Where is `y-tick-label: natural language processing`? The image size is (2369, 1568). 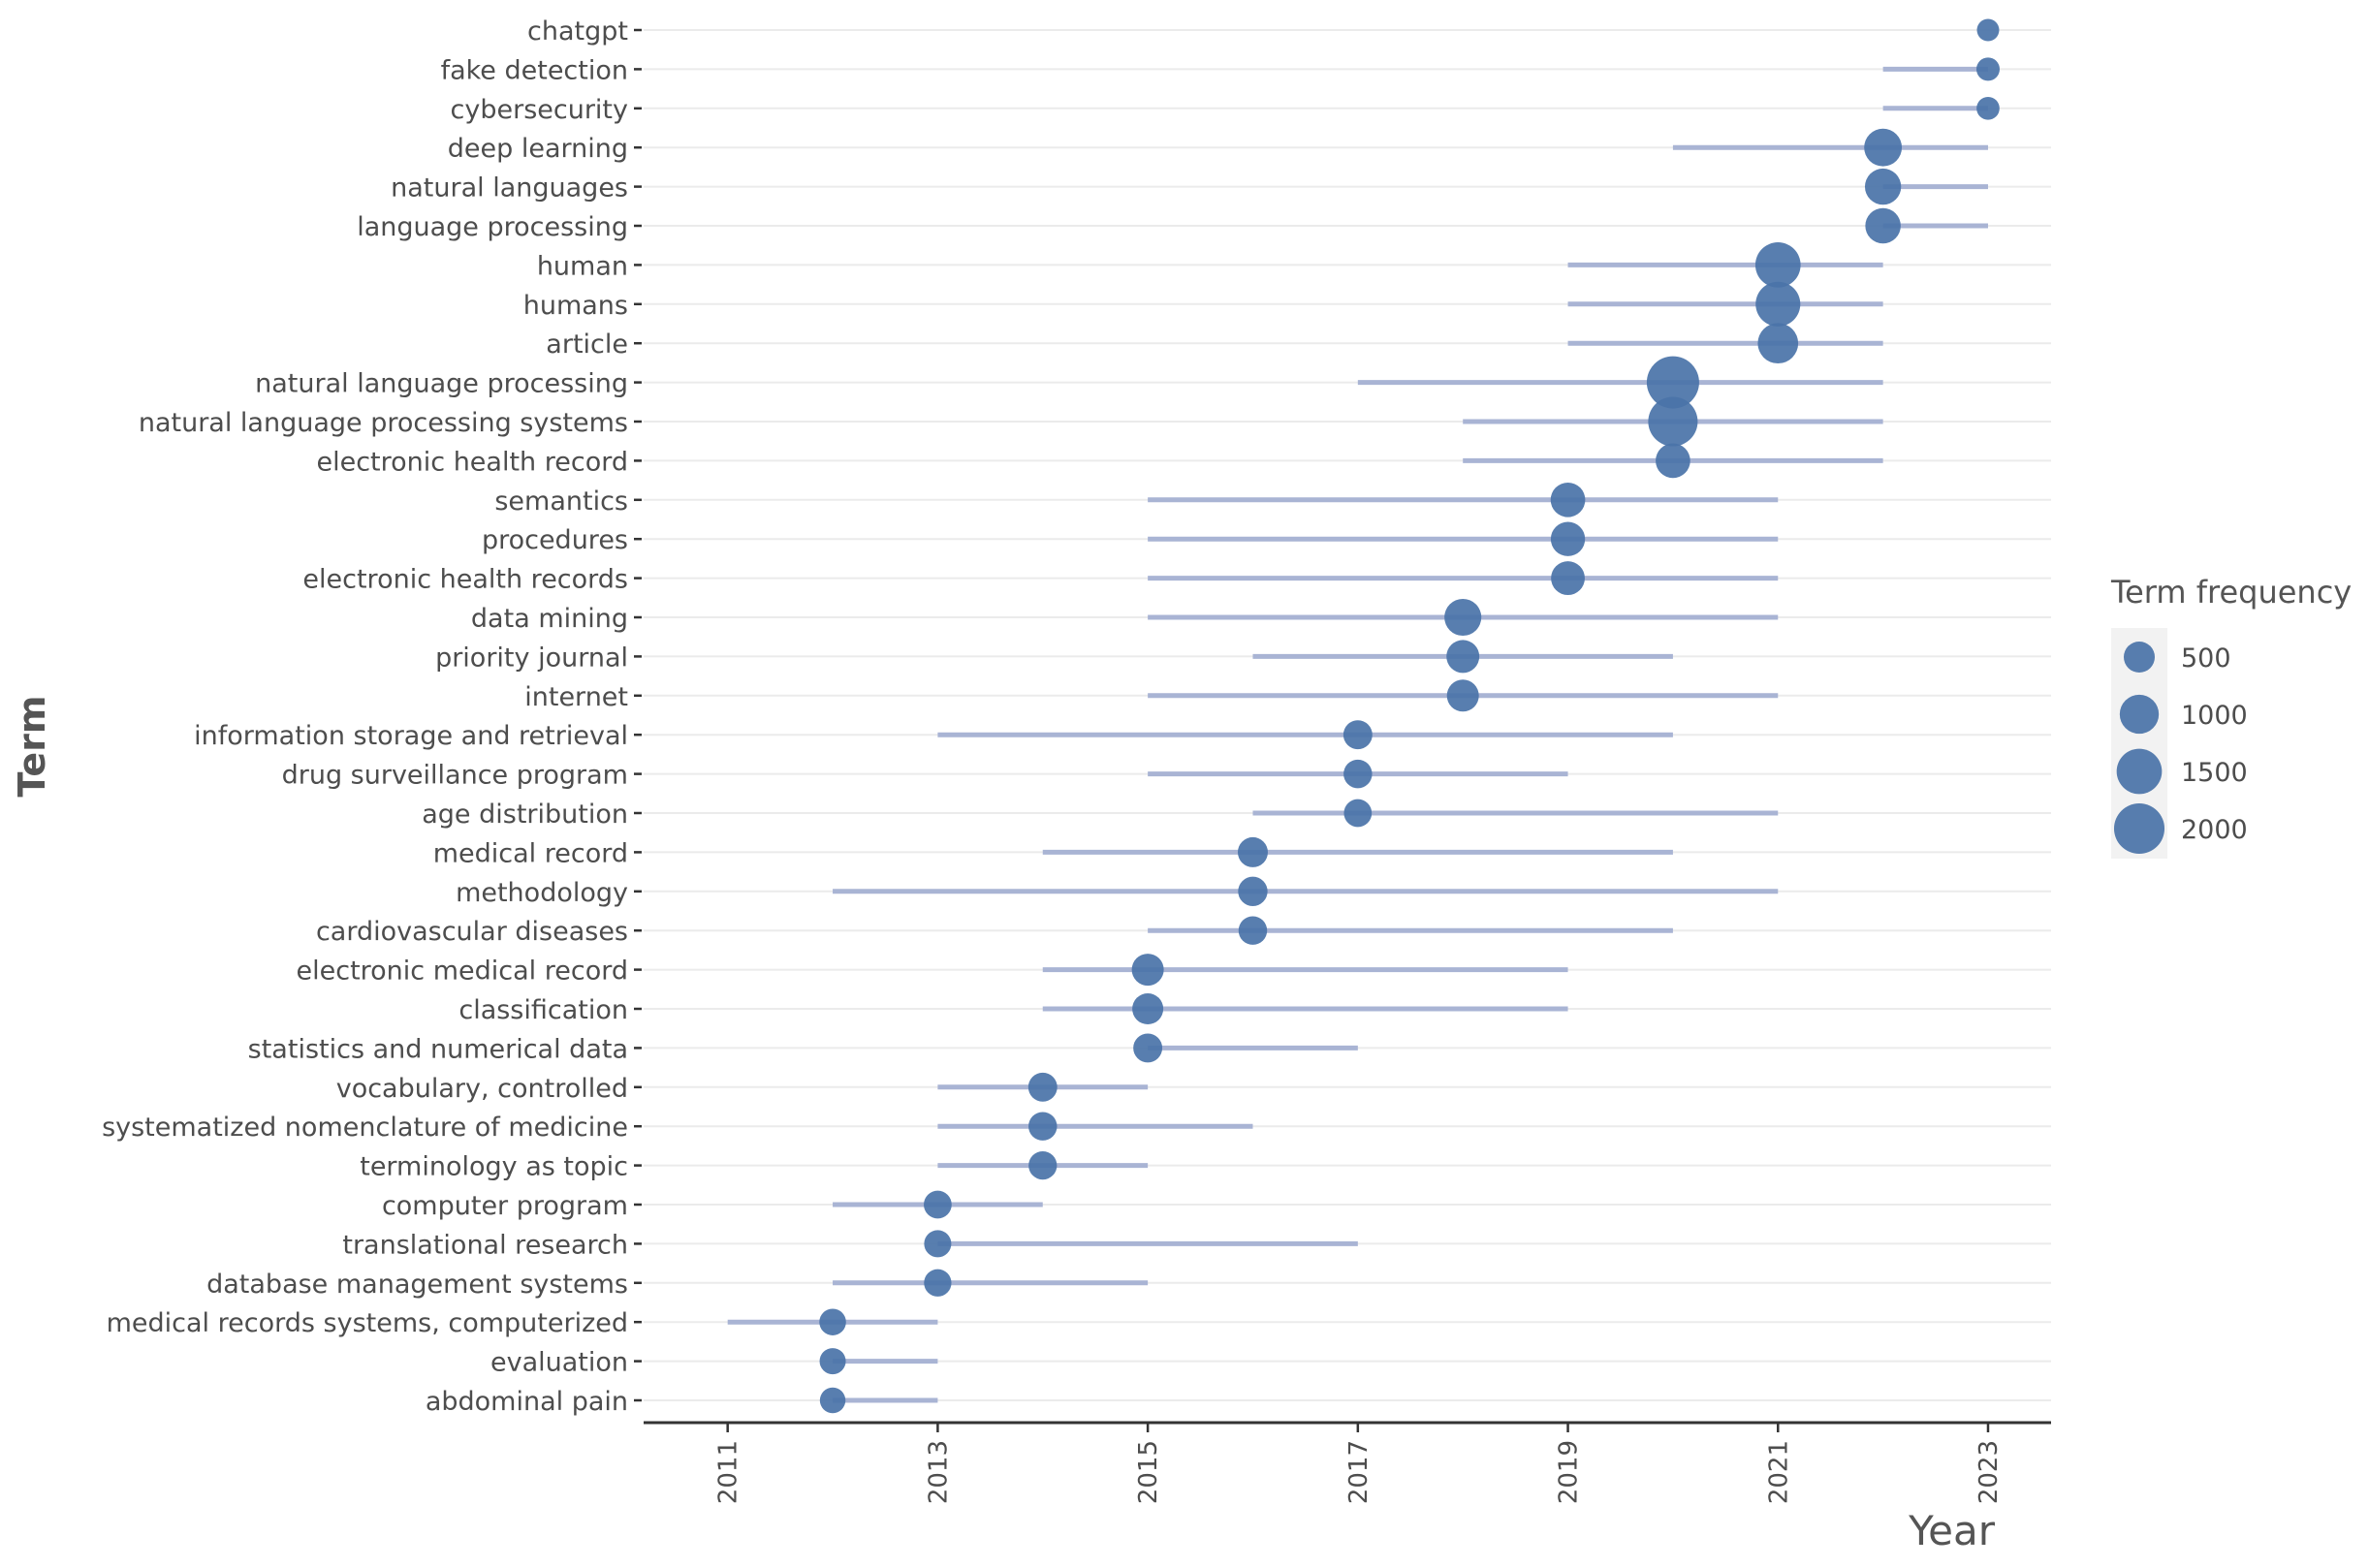
y-tick-label: natural language processing is located at coordinates (442, 384).